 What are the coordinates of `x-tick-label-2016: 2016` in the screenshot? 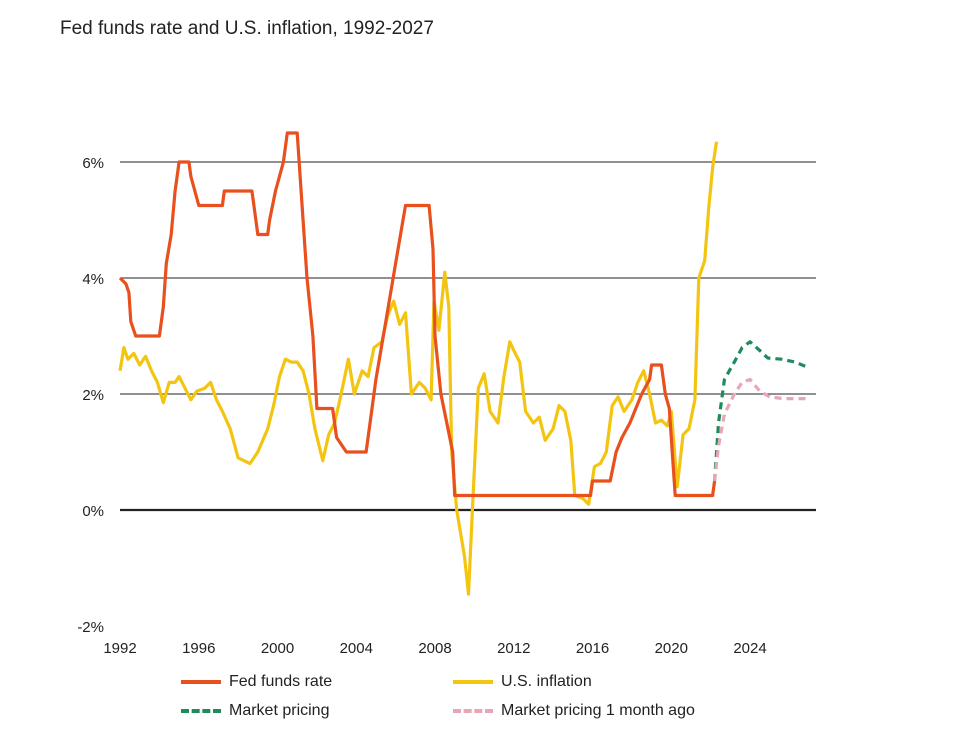 It's located at (592, 648).